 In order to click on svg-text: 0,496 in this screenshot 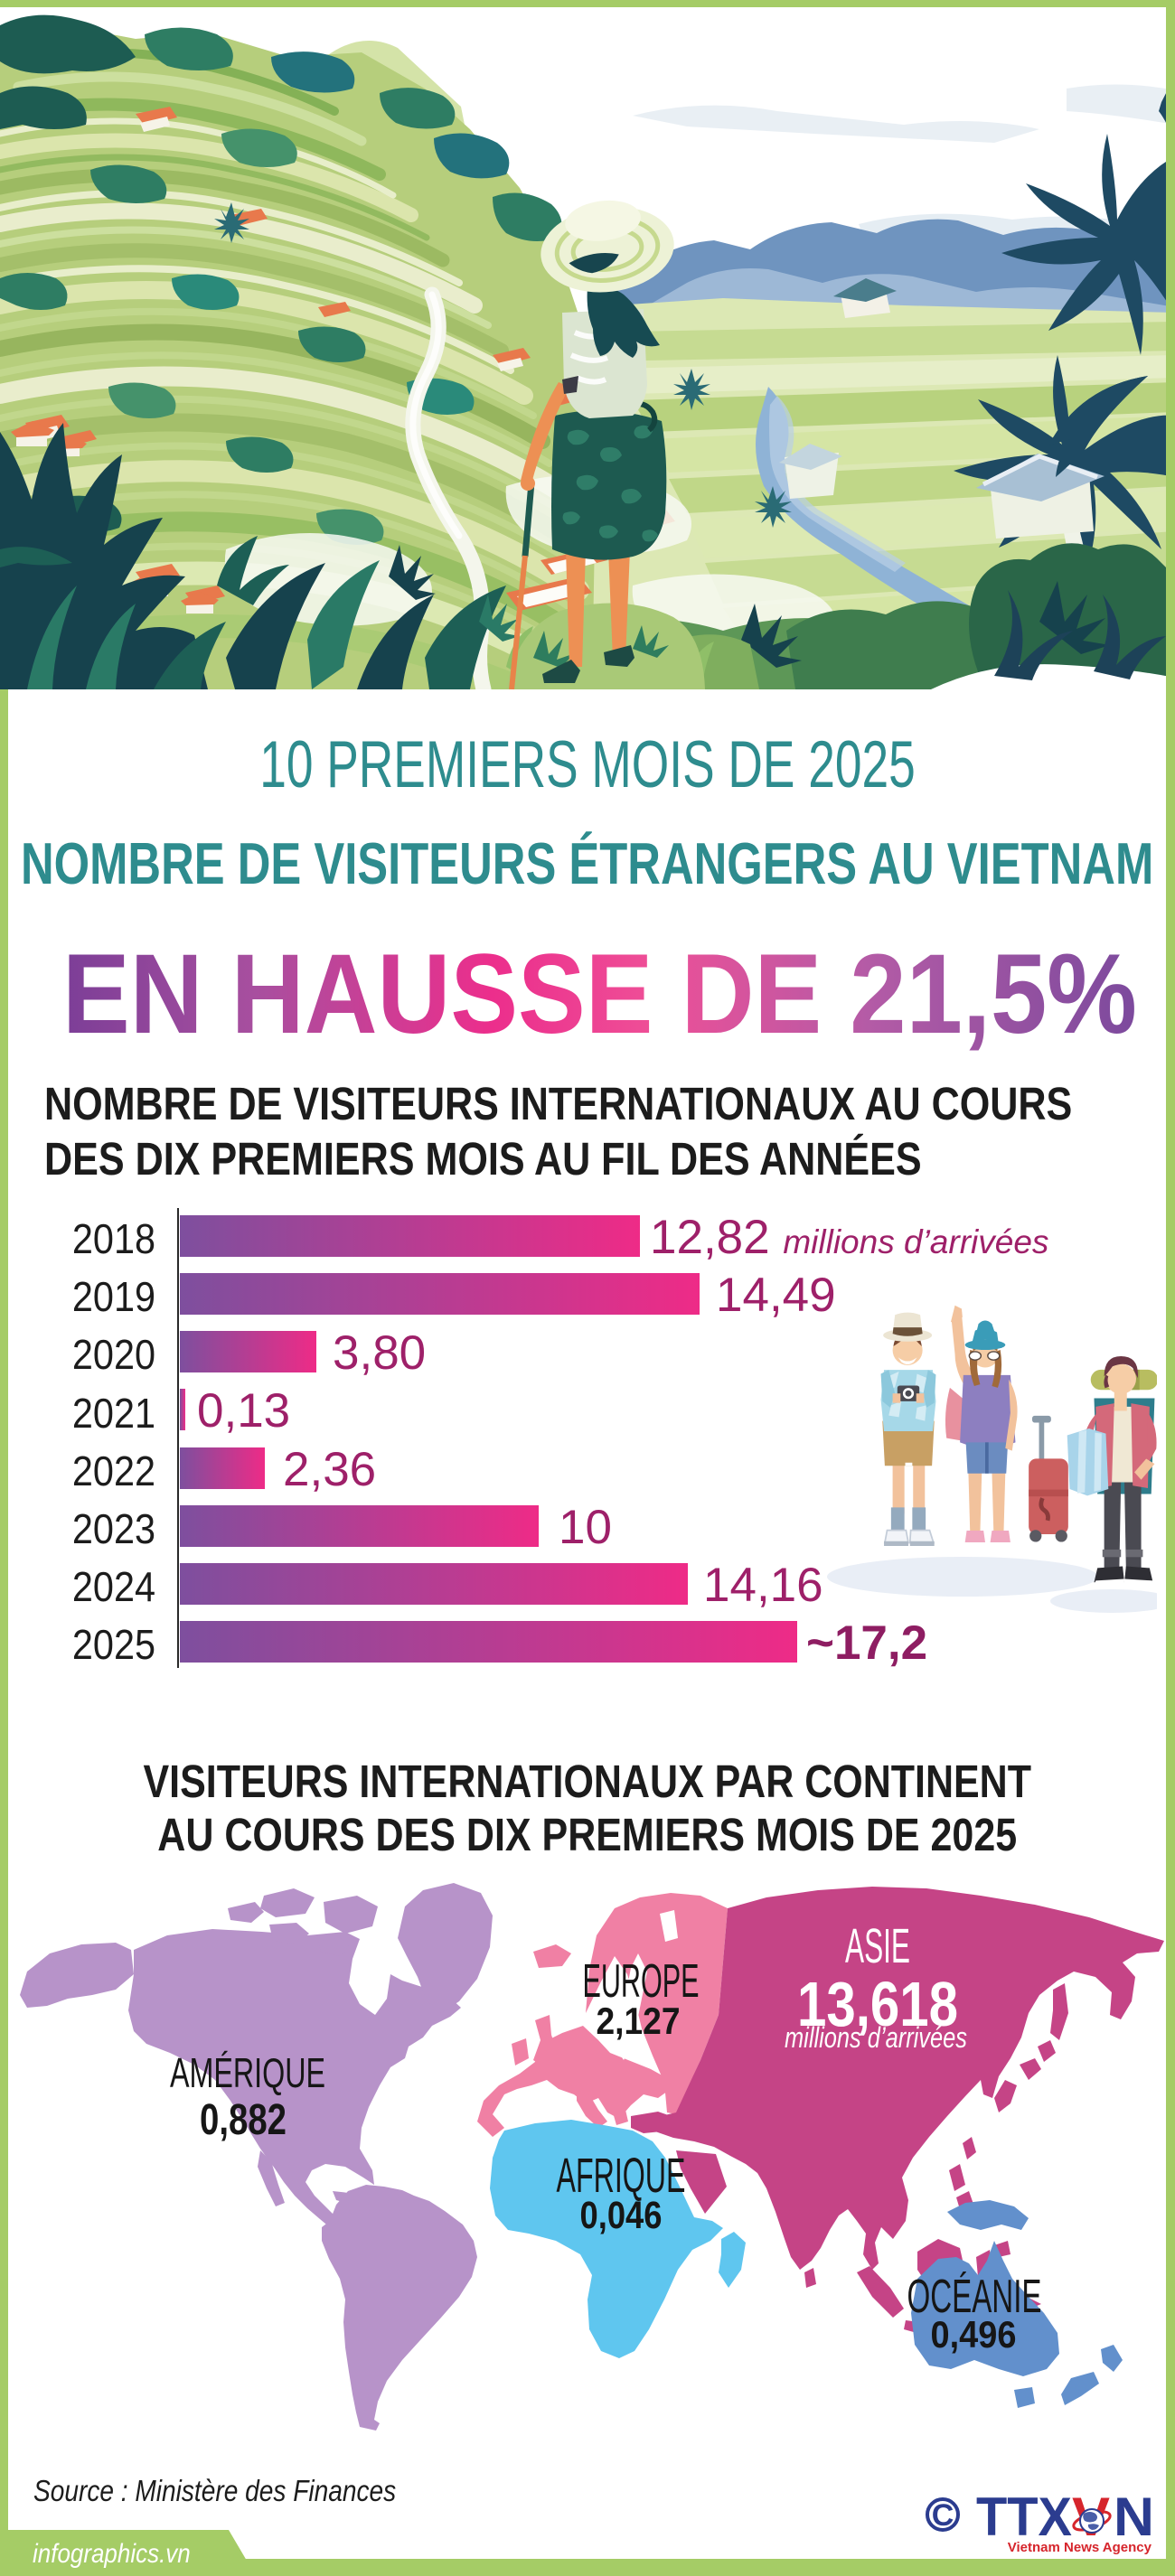, I will do `click(974, 2334)`.